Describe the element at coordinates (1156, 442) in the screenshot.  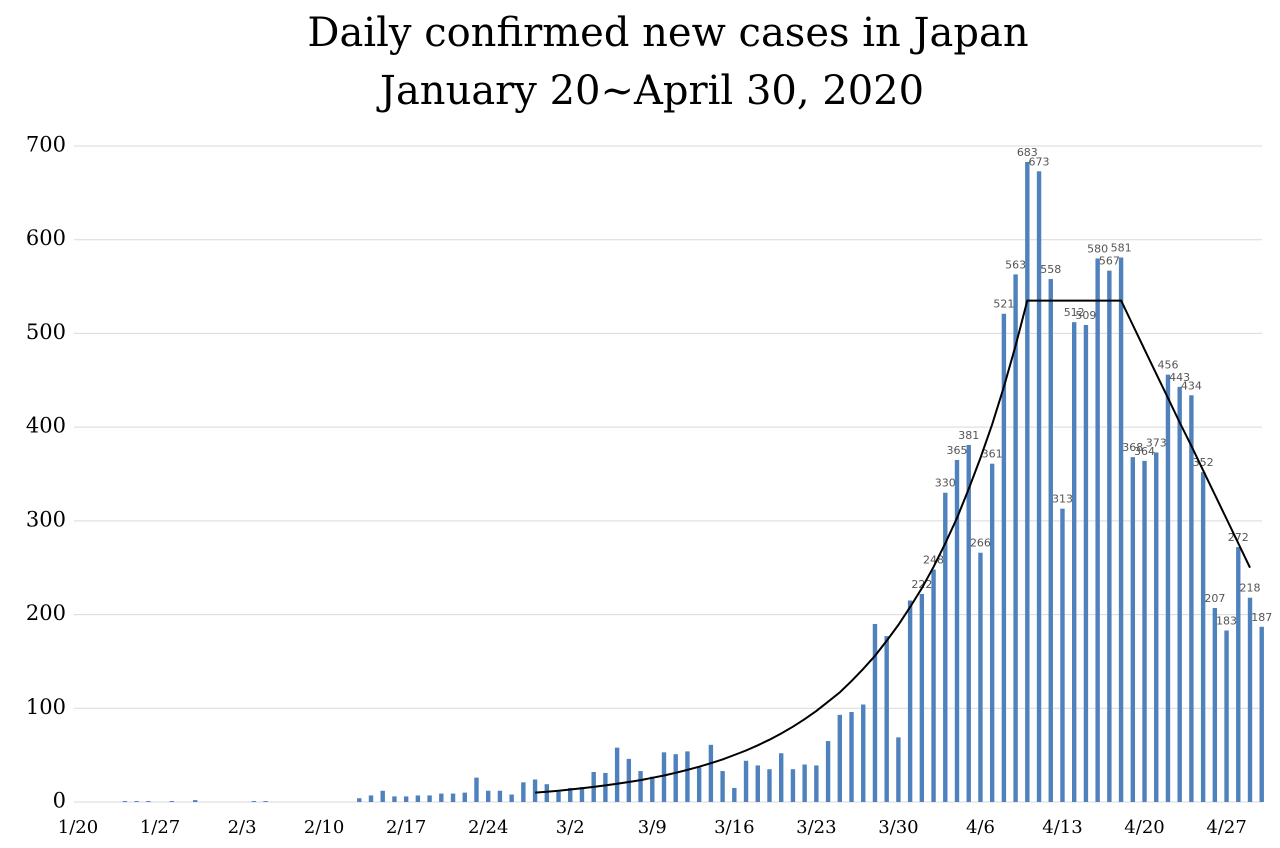
I see `value-label: 373` at that location.